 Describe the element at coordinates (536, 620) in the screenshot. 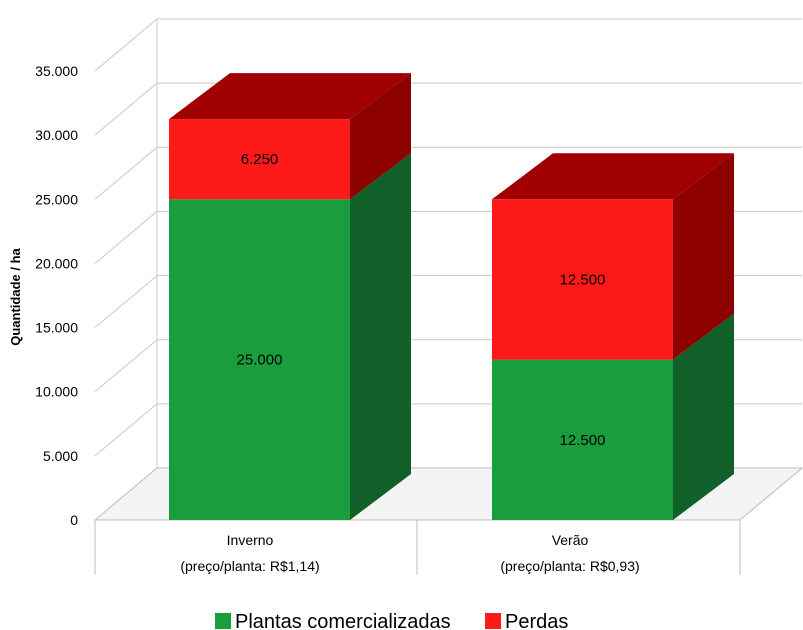

I see `legend-label: Perdas` at that location.